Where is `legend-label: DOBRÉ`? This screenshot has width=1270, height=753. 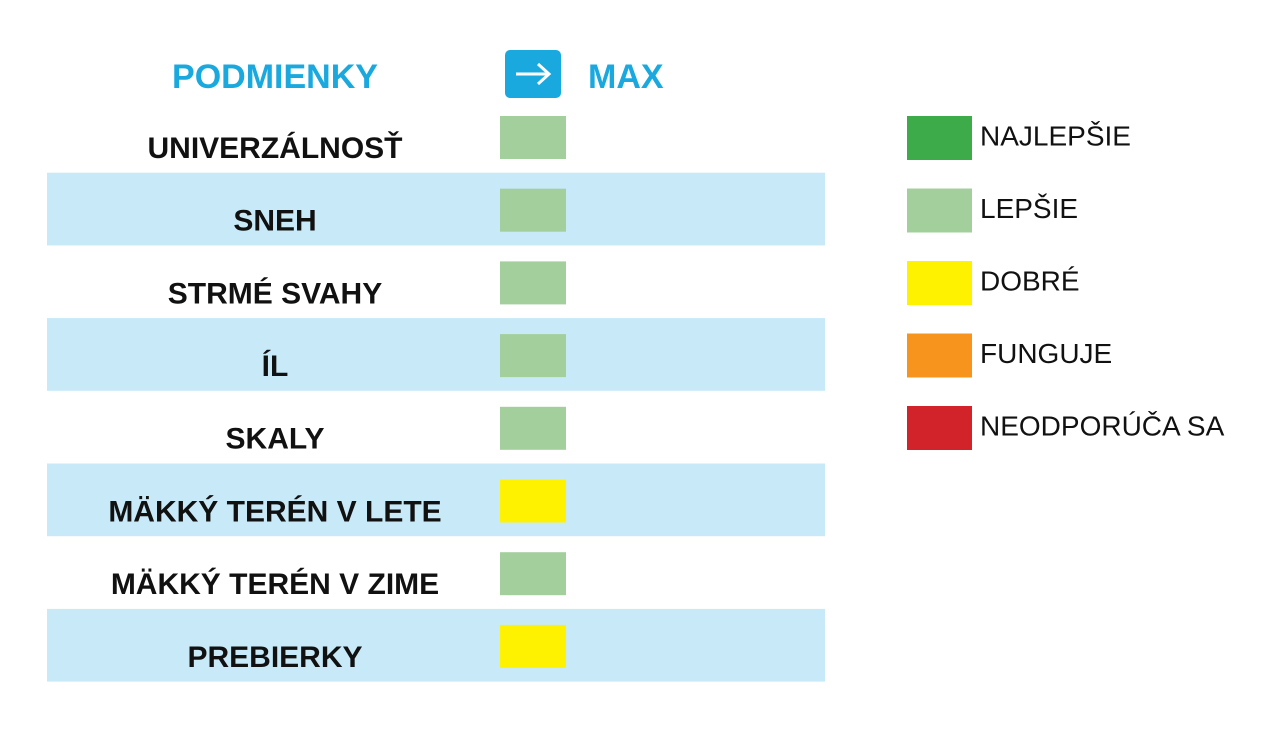
legend-label: DOBRÉ is located at coordinates (1030, 280).